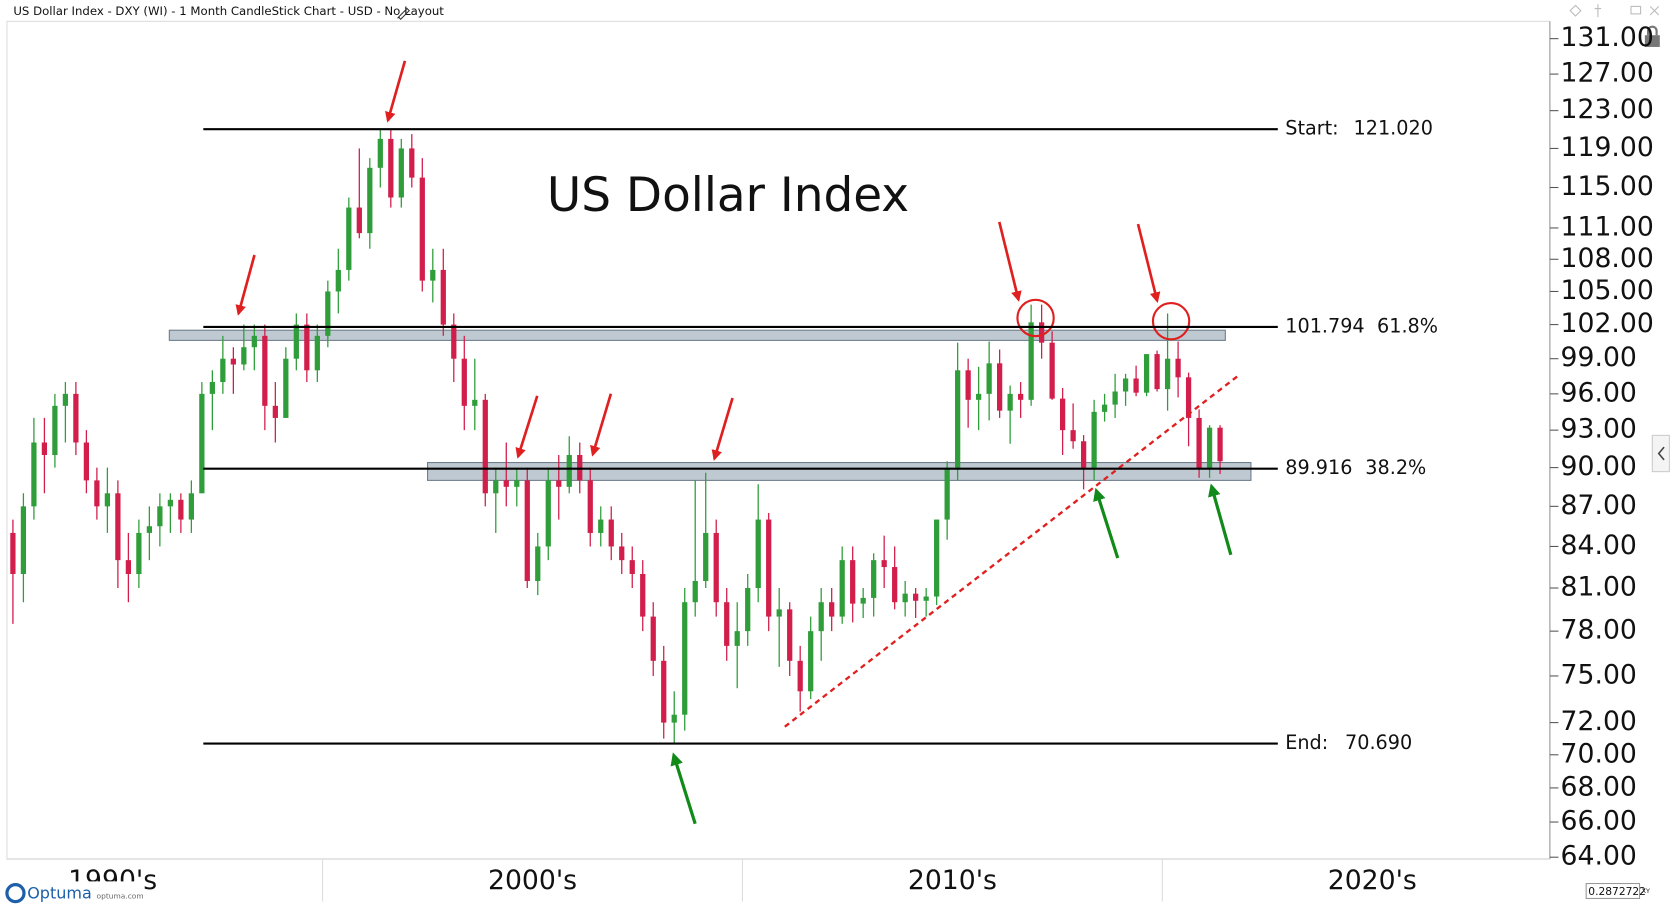 This screenshot has width=1671, height=907. I want to click on y-tick-label: 70.00, so click(1599, 753).